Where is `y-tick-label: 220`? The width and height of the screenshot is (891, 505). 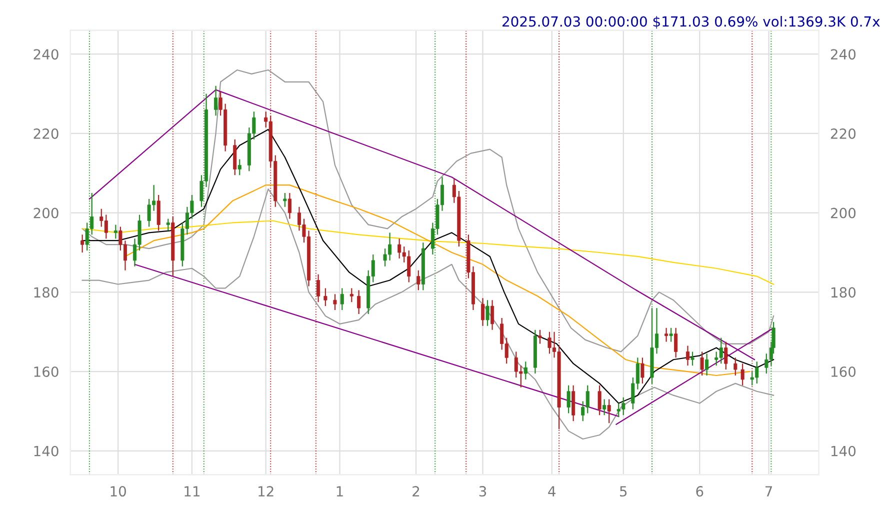
y-tick-label: 220 is located at coordinates (46, 133).